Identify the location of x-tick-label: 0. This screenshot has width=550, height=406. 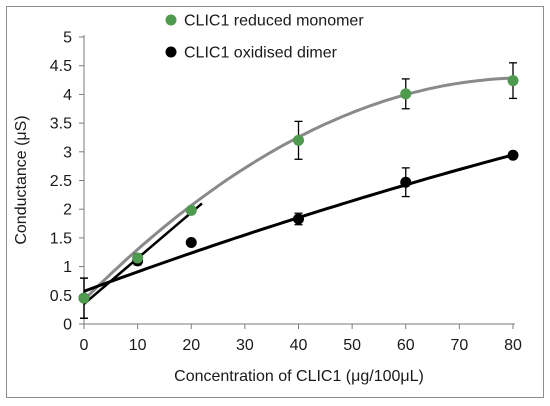
(84, 345).